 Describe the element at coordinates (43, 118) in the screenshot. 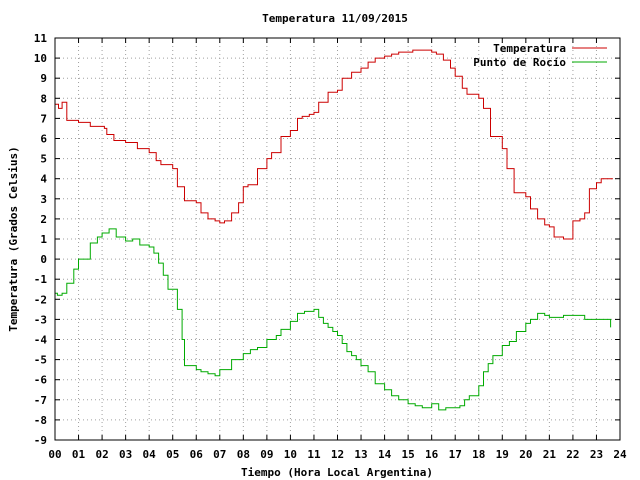

I see `y-tick-label: 7` at that location.